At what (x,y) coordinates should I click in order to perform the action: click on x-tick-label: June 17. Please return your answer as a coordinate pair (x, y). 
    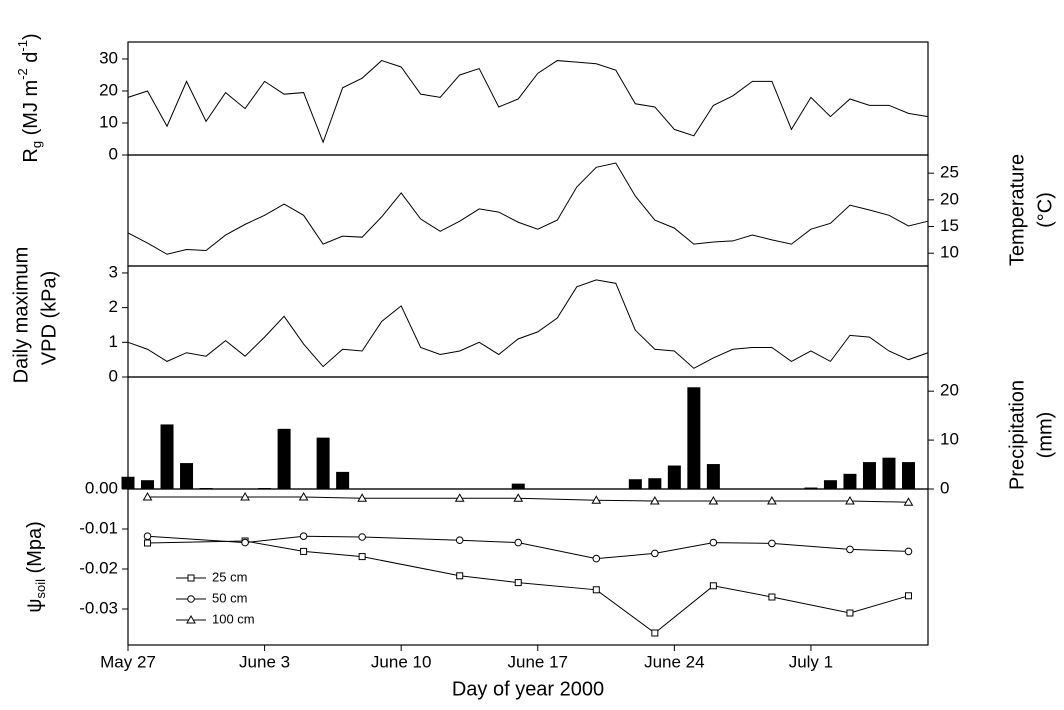
    Looking at the image, I should click on (538, 661).